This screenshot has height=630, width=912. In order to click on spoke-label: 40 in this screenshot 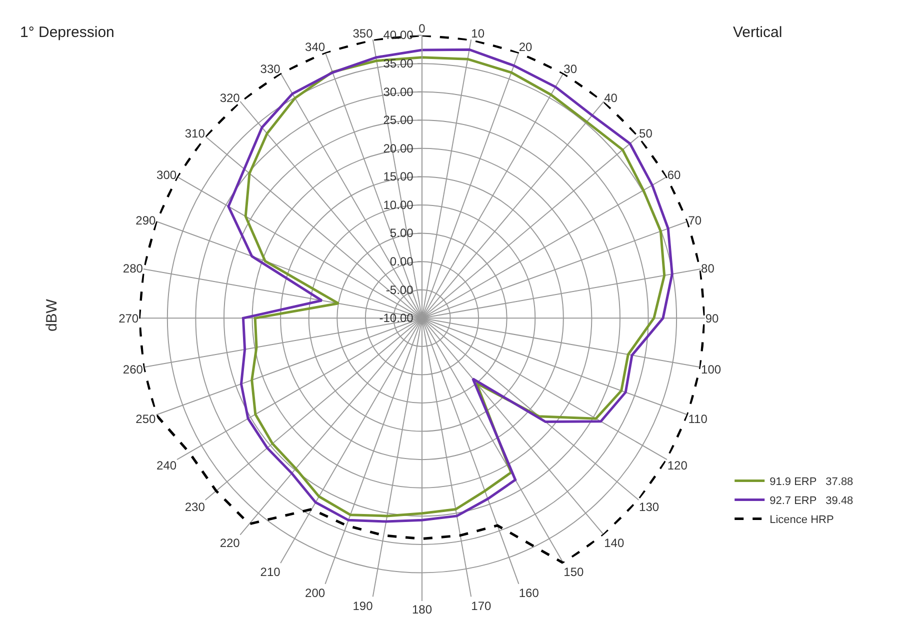, I will do `click(611, 97)`.